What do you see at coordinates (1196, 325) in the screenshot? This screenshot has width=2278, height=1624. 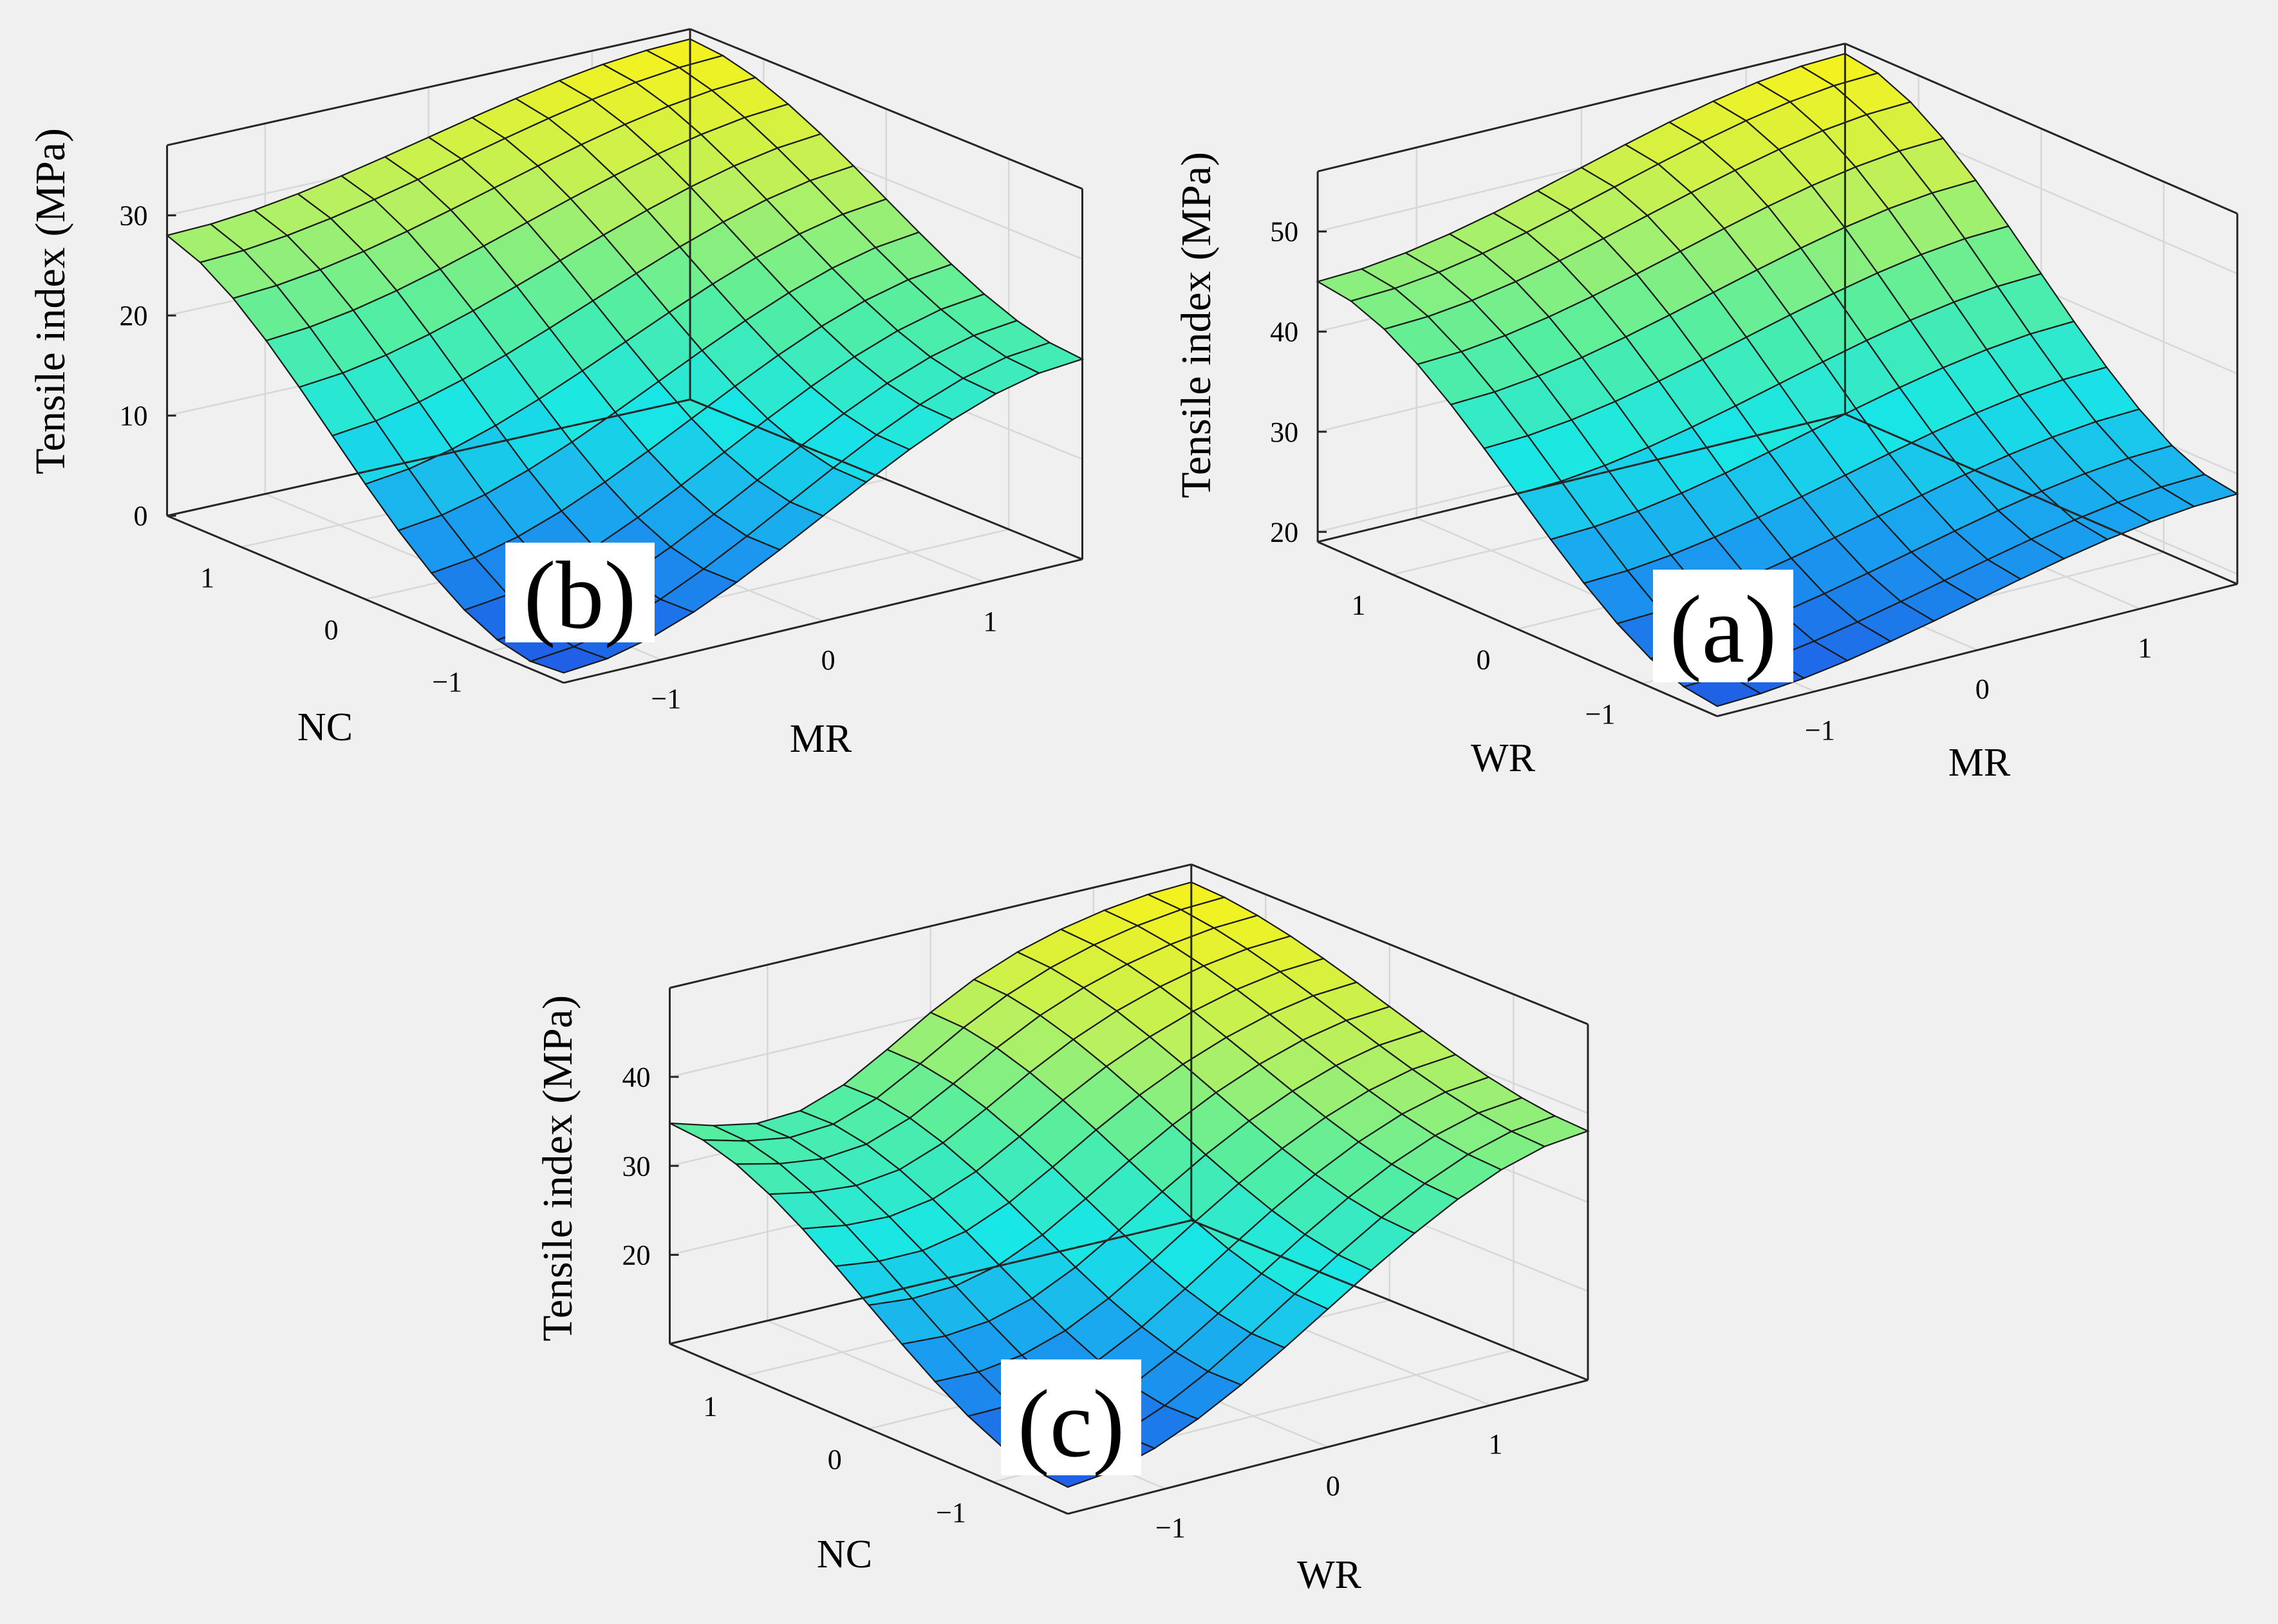 I see `plot-a-z-axis-label: Tensile index (MPa)` at bounding box center [1196, 325].